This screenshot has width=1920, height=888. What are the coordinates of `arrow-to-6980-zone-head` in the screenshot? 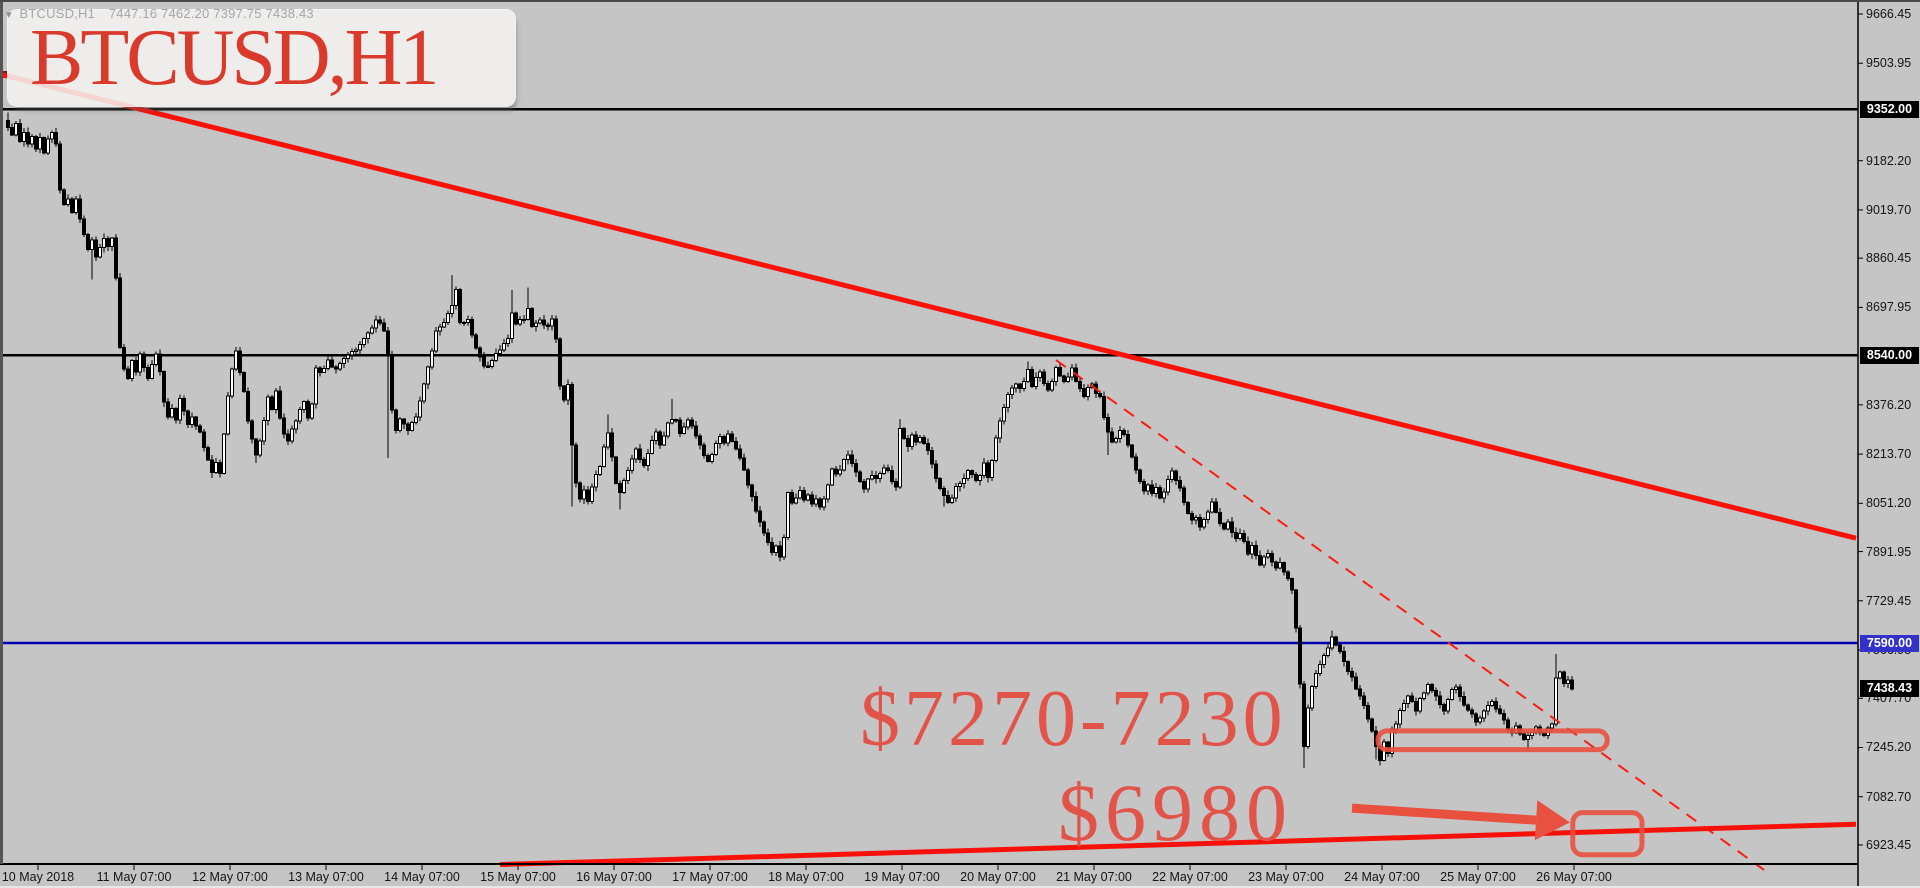 It's located at (1552, 820).